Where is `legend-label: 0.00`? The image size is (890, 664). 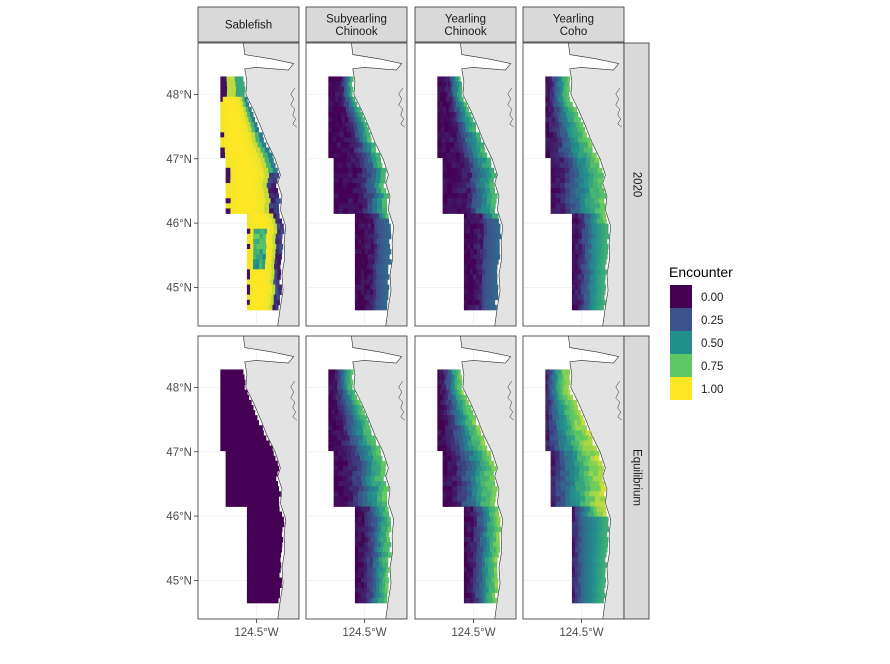 legend-label: 0.00 is located at coordinates (712, 298).